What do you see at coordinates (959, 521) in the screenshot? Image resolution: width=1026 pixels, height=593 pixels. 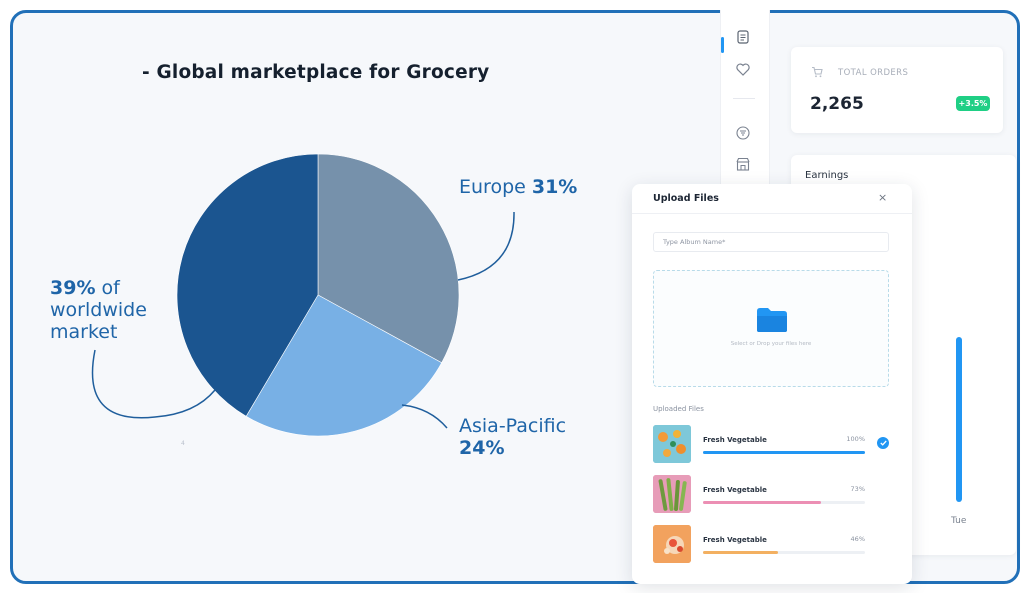 I see `earnings-tick-label: Tue` at bounding box center [959, 521].